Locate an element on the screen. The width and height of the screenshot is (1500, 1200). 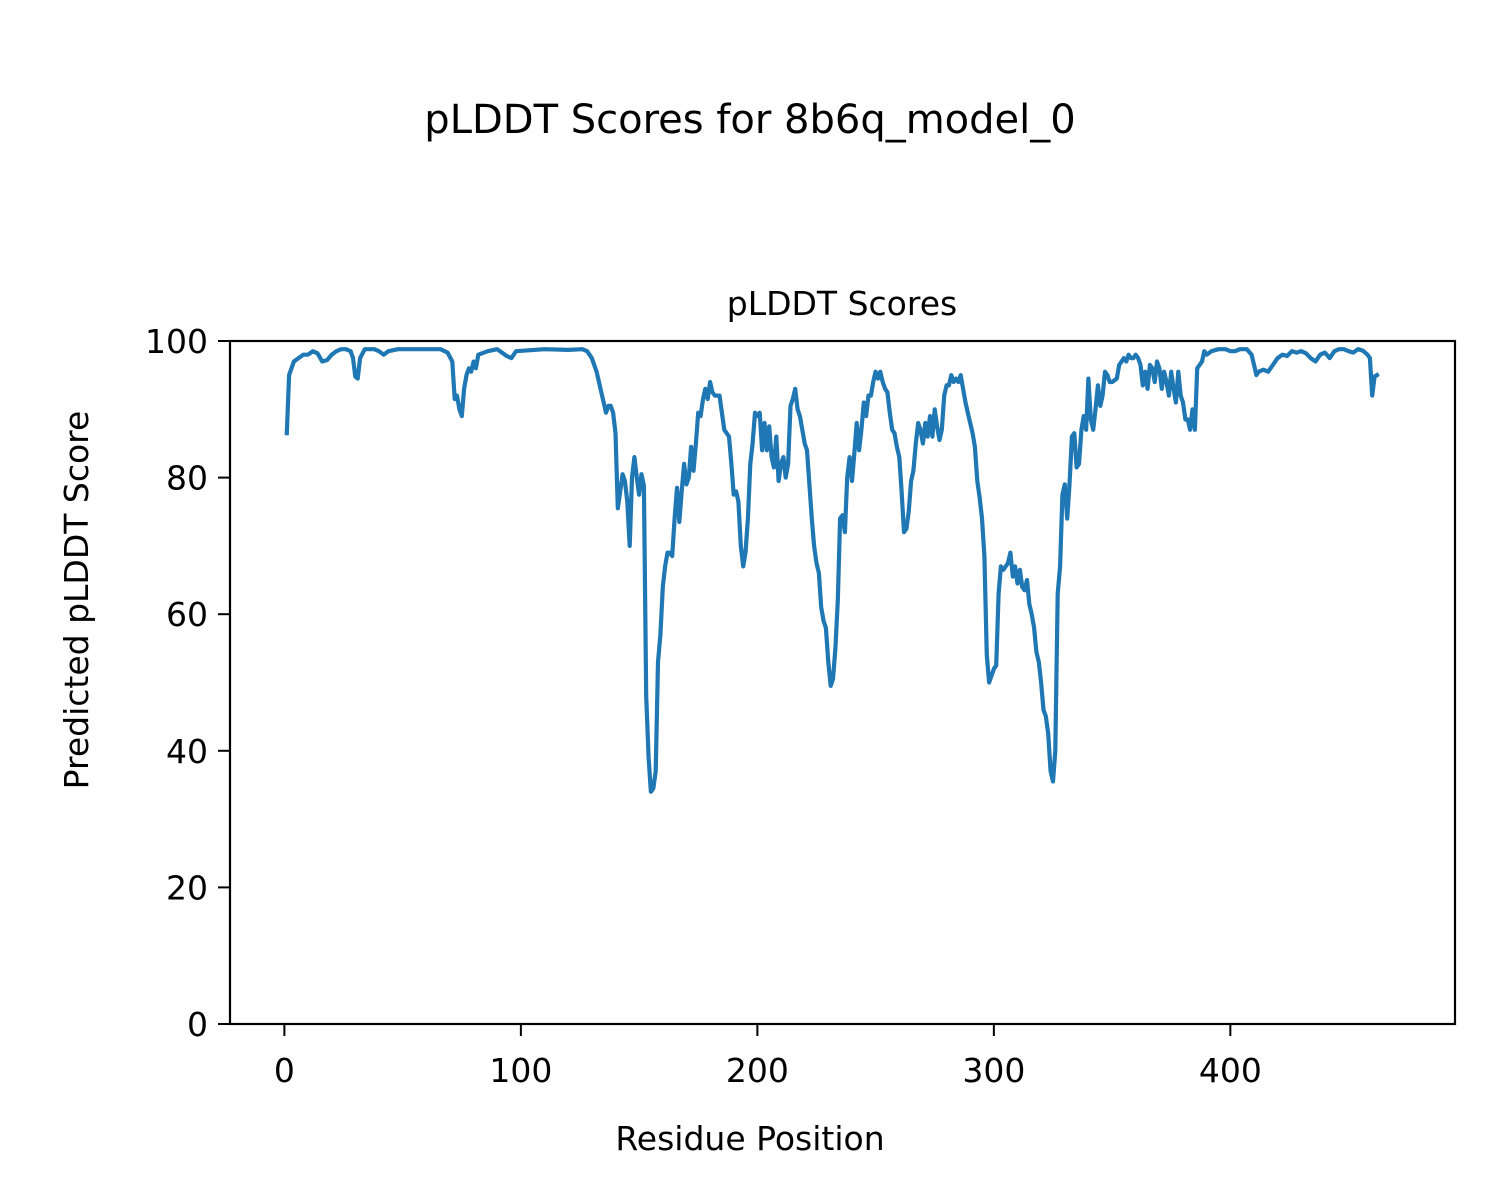
axes-title: pLDDT Scores is located at coordinates (842, 303).